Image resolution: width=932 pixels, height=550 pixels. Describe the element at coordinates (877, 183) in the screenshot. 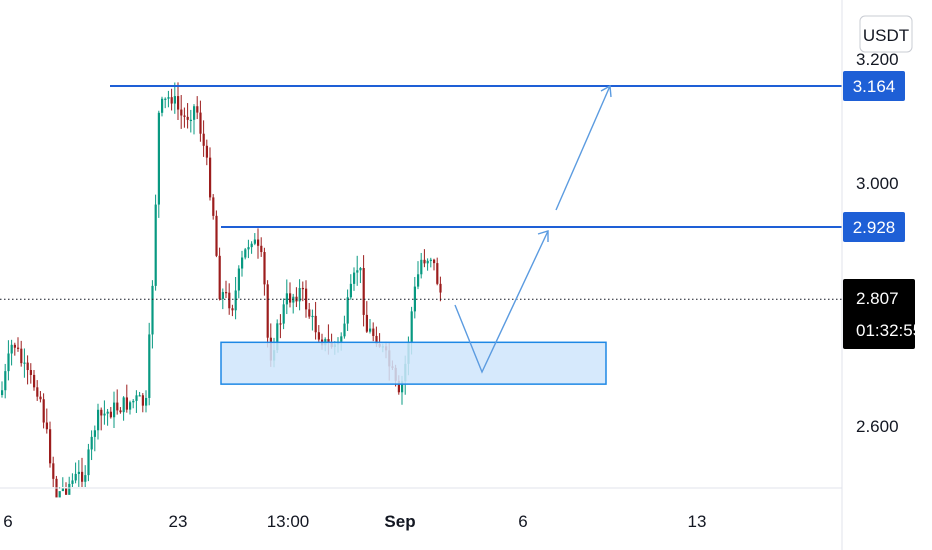

I see `price-tick-label: 3.000` at that location.